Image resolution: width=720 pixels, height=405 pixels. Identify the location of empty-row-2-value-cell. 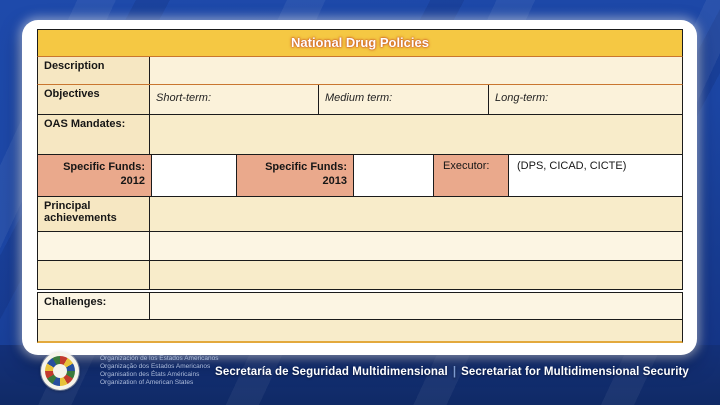
(415, 275).